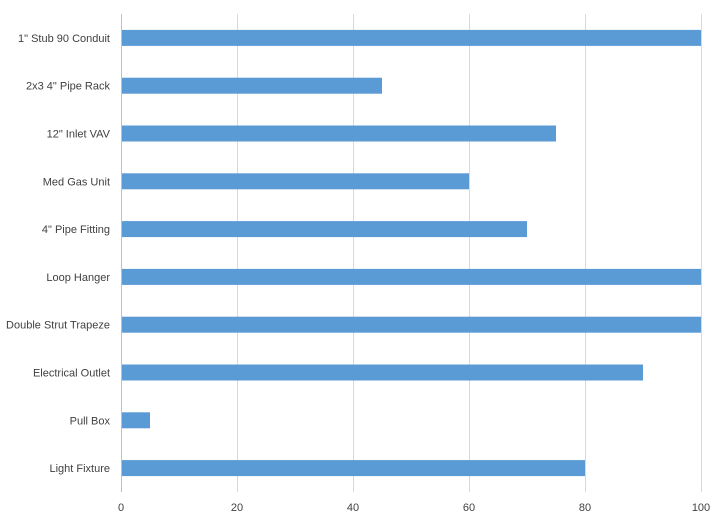 This screenshot has height=524, width=717. What do you see at coordinates (64, 39) in the screenshot?
I see `category-label: 1" Stub 90 Conduit` at bounding box center [64, 39].